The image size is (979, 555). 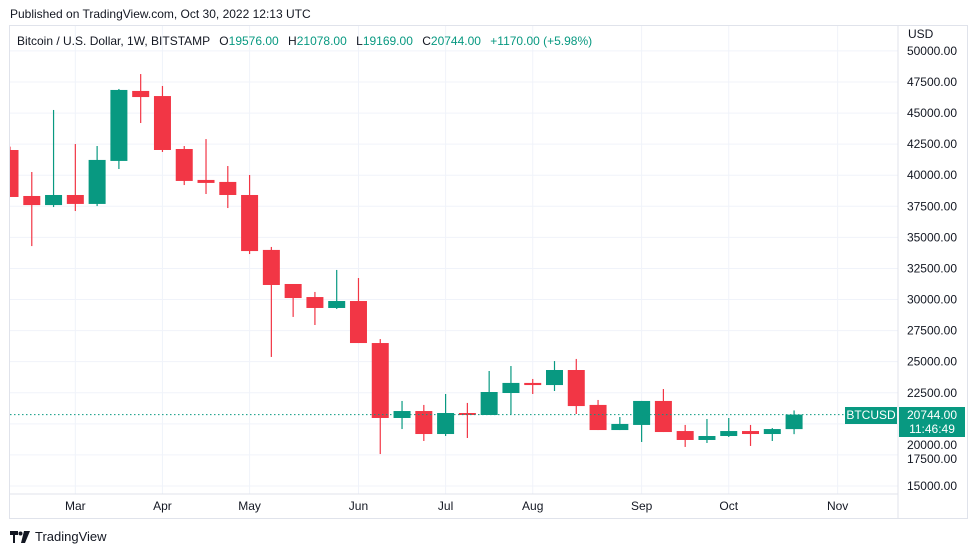 What do you see at coordinates (837, 506) in the screenshot?
I see `x-tick-label: Nov` at bounding box center [837, 506].